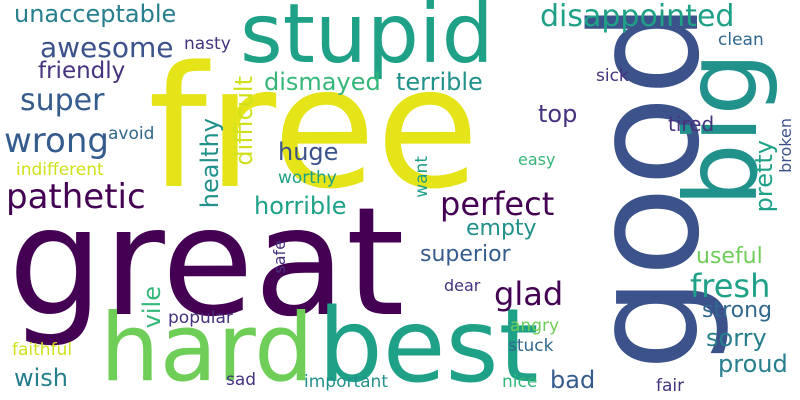 The image size is (800, 400). I want to click on word-wish: wish, so click(41, 378).